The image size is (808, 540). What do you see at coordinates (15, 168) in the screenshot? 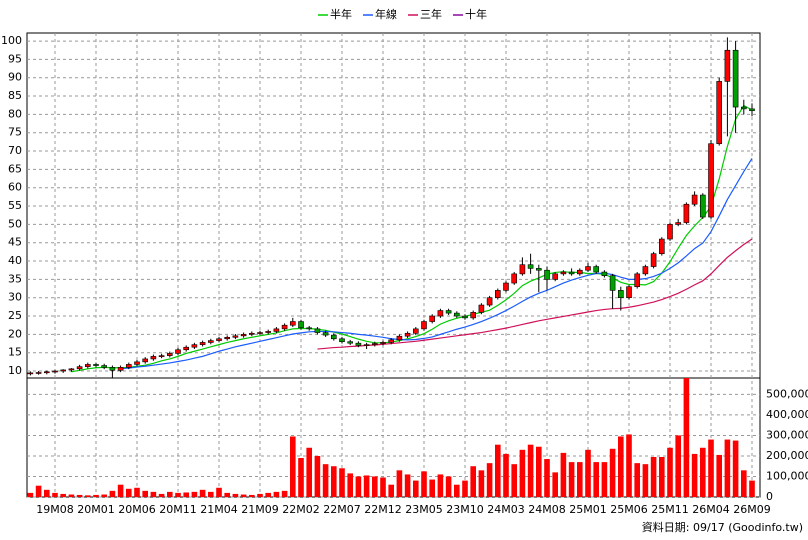
I see `y-tick-label: 65` at bounding box center [15, 168].